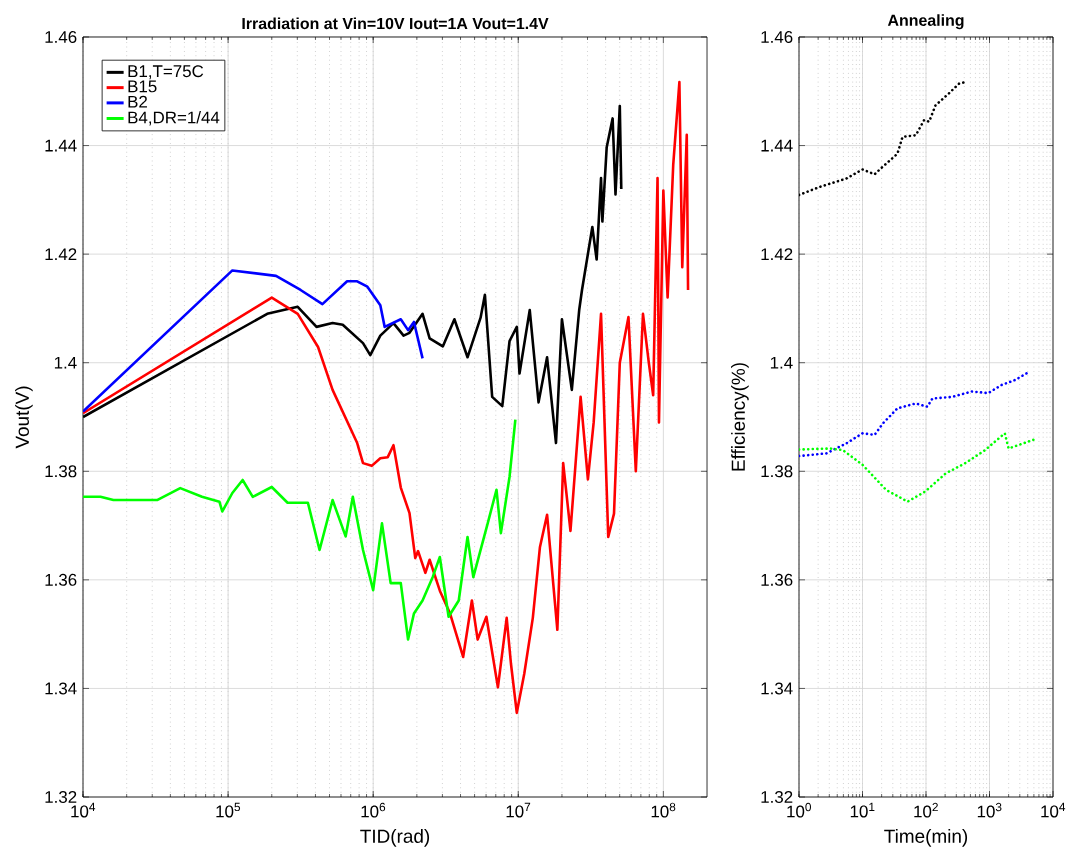  What do you see at coordinates (799, 810) in the screenshot?
I see `x-tick-label: 10$^{0}$` at bounding box center [799, 810].